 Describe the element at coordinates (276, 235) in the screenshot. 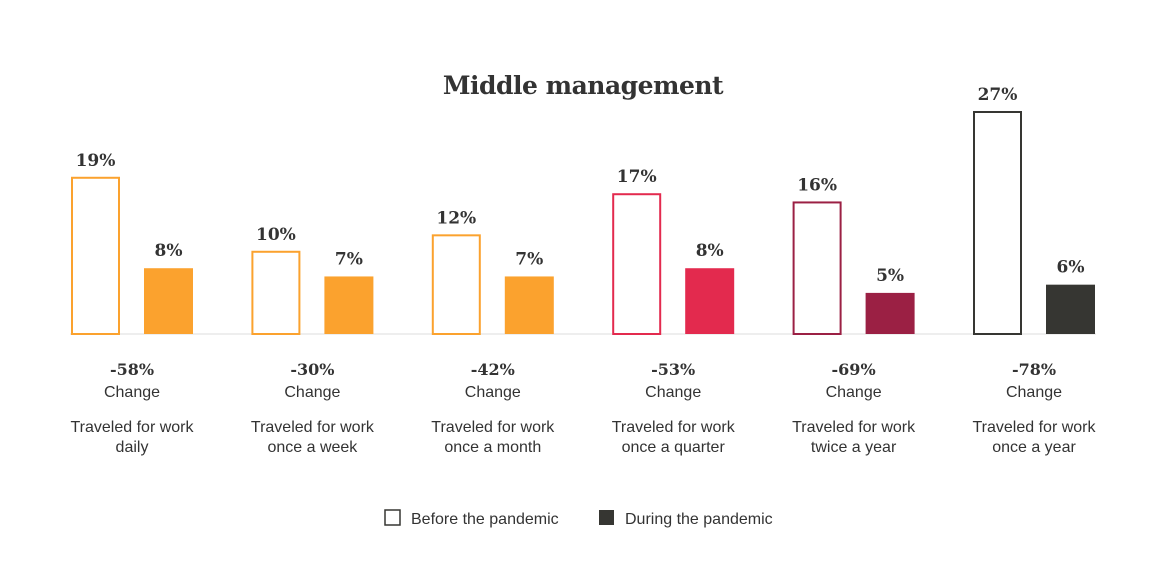

I see `value-label-before-1: 10%` at that location.